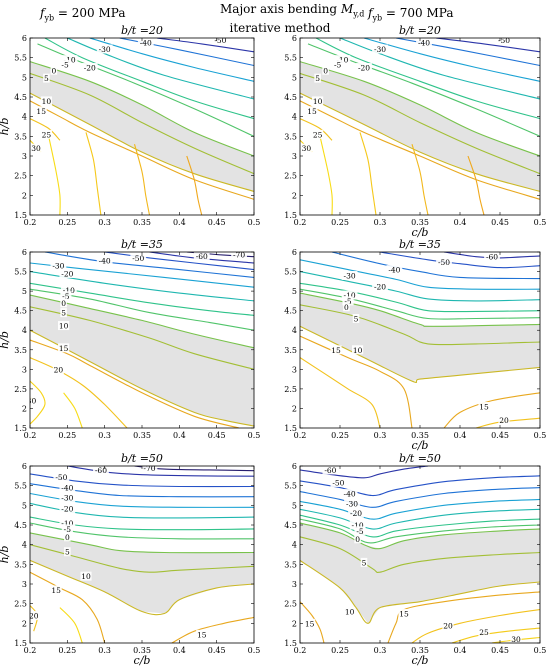 The height and width of the screenshot is (672, 550). I want to click on shaded-region, so click(420, 573).